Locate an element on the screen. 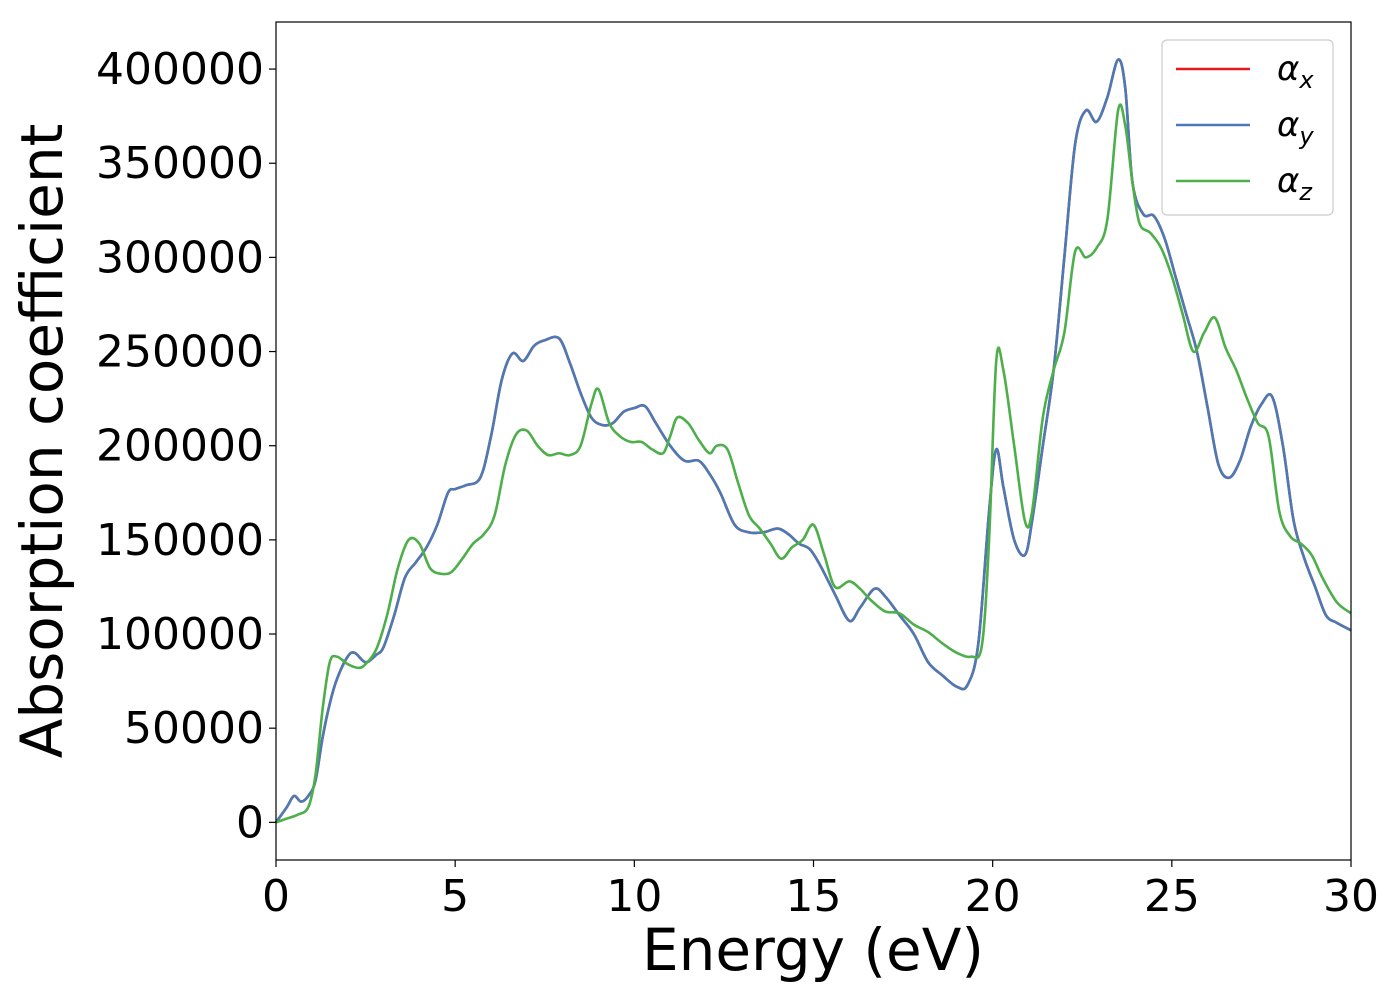 This screenshot has height=1000, width=1400. y-tick-label: 400000 is located at coordinates (180, 69).